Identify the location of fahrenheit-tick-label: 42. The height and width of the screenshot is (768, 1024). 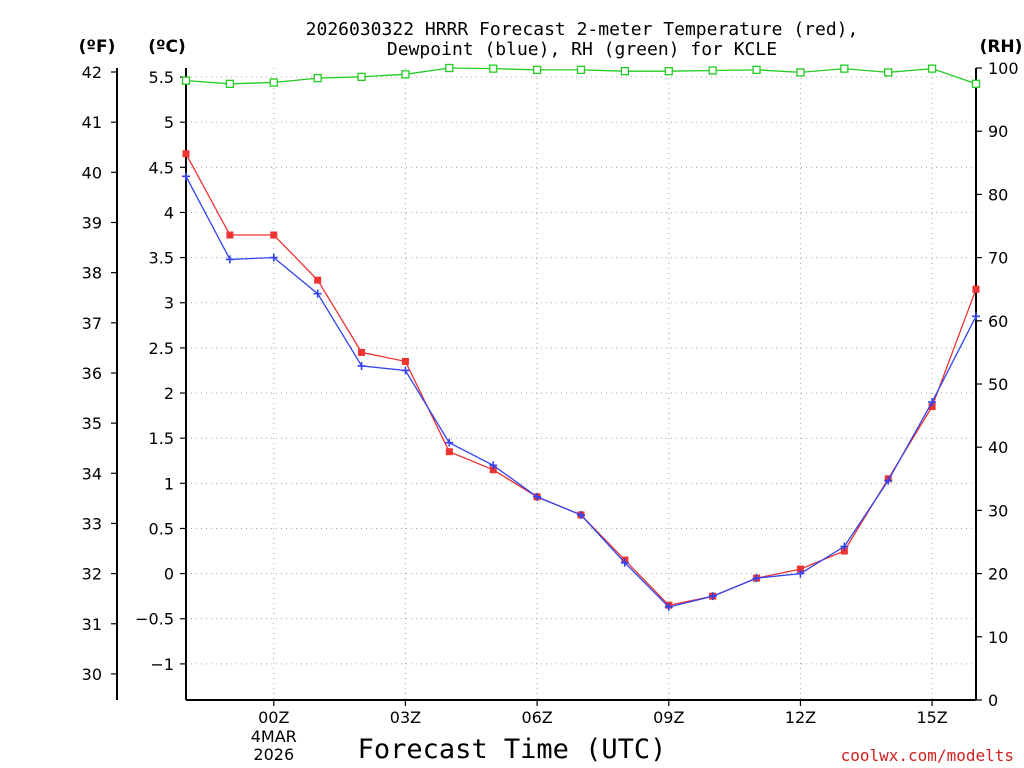
(92, 72).